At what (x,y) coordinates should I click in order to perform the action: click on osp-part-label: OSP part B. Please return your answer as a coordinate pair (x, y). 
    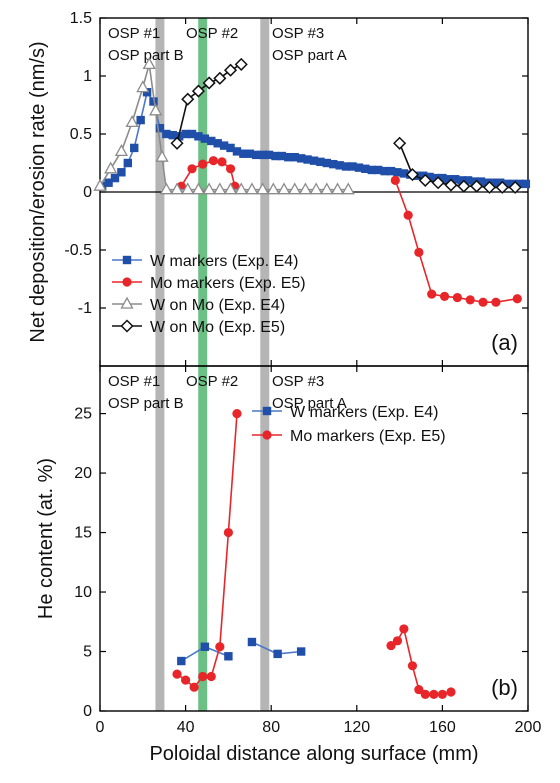
    Looking at the image, I should click on (146, 403).